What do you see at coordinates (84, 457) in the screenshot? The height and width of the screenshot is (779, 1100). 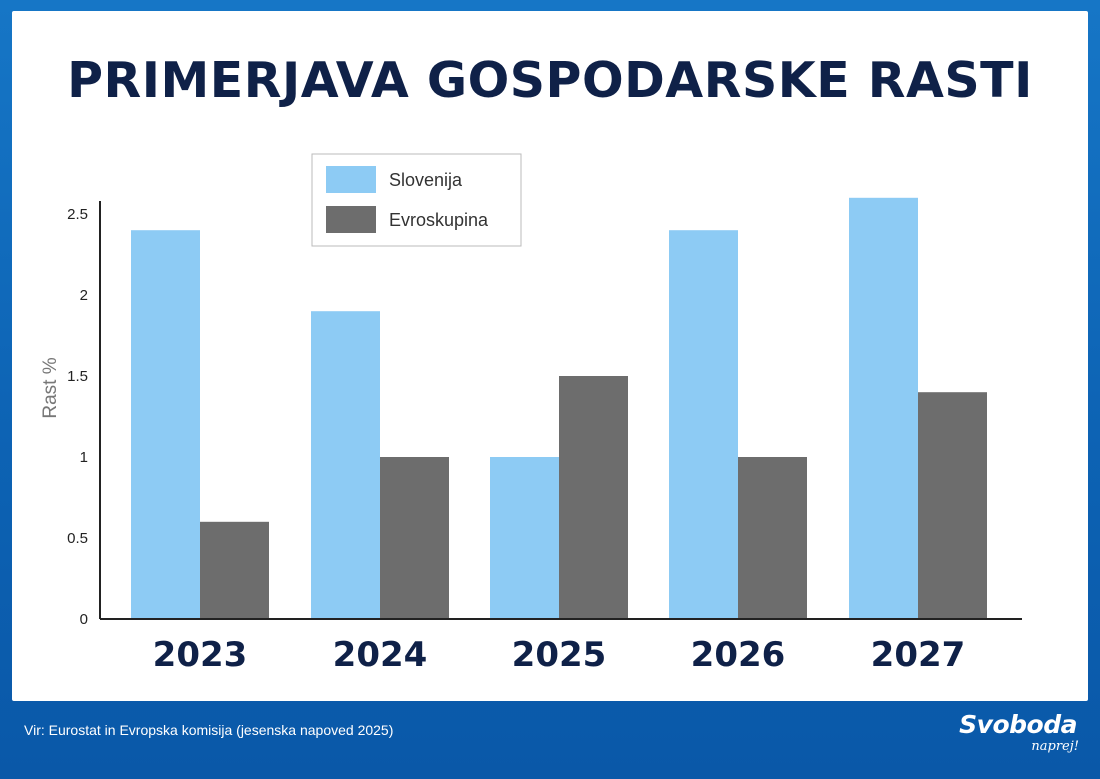 I see `y-tick-label: 1` at bounding box center [84, 457].